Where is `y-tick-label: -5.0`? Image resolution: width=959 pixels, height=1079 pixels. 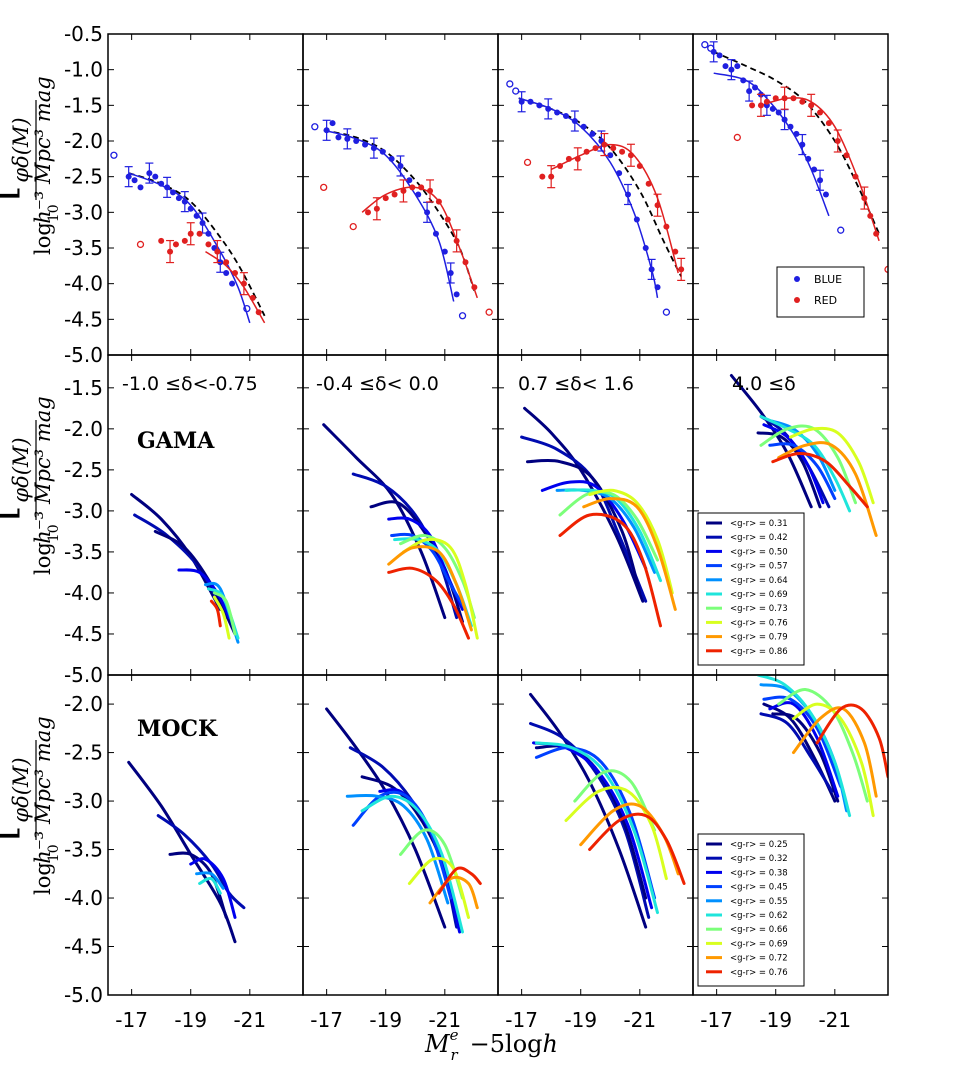 y-tick-label: -5.0 is located at coordinates (83, 355).